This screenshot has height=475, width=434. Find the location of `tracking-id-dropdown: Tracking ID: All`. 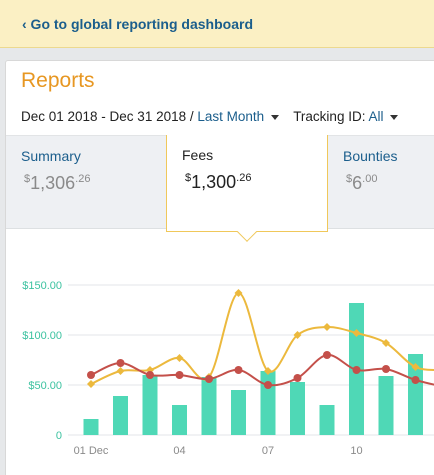

tracking-id-dropdown: Tracking ID: All is located at coordinates (338, 116).